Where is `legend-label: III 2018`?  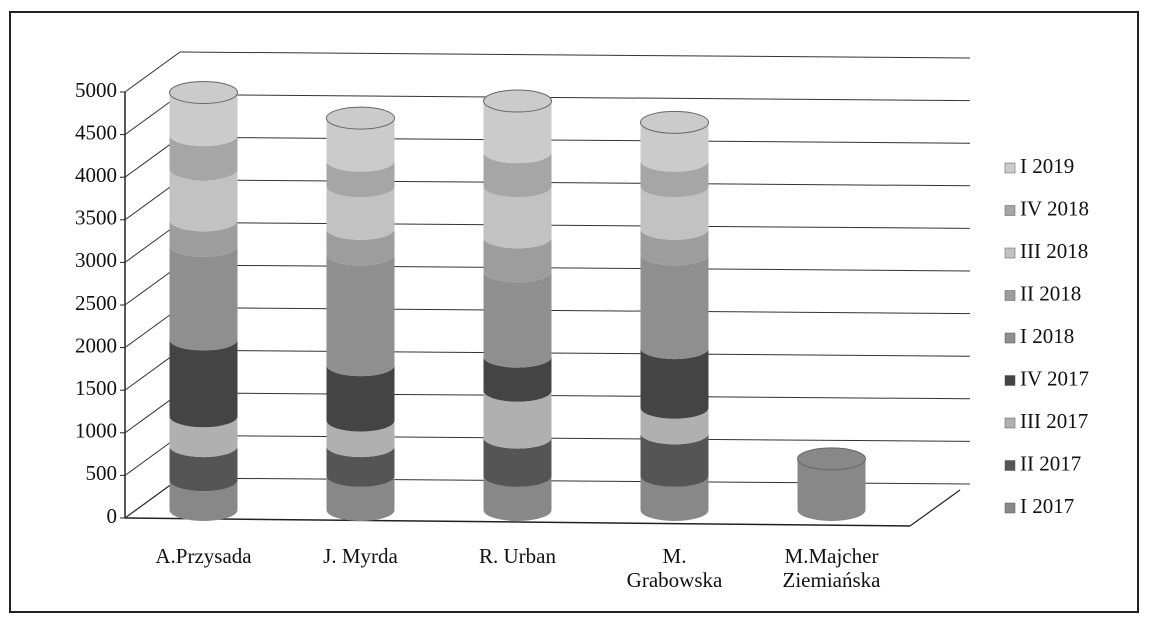 legend-label: III 2018 is located at coordinates (1054, 251).